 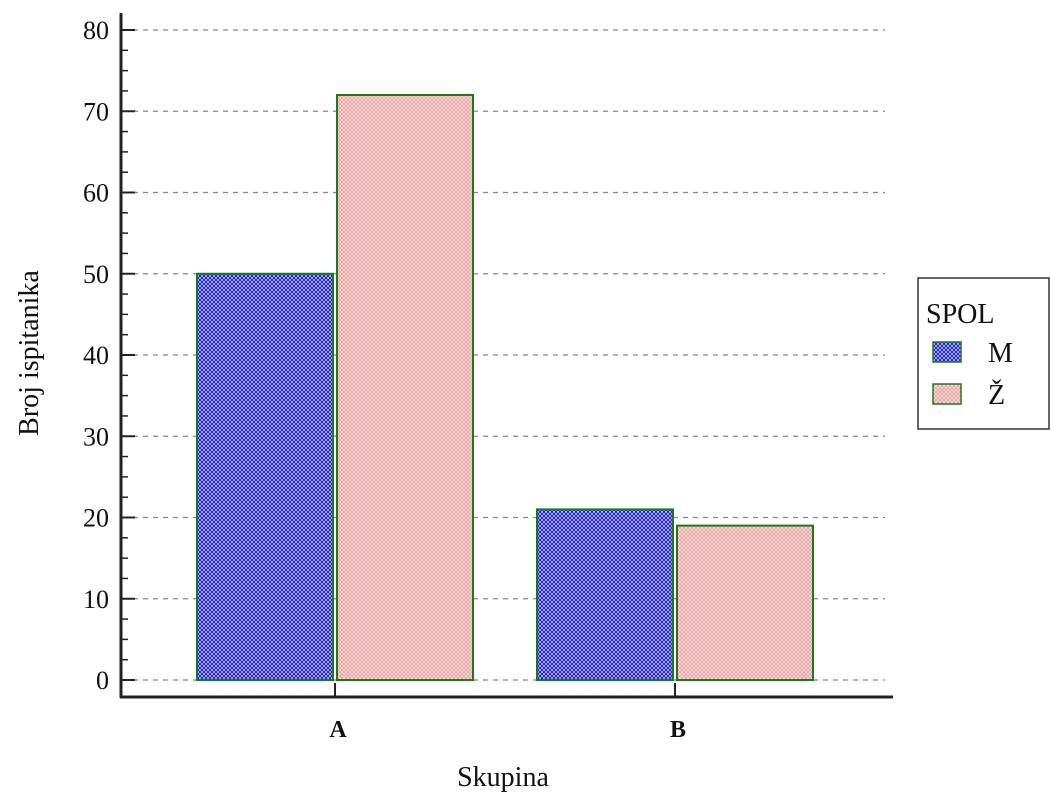 What do you see at coordinates (96, 274) in the screenshot?
I see `y-tick-label: 50` at bounding box center [96, 274].